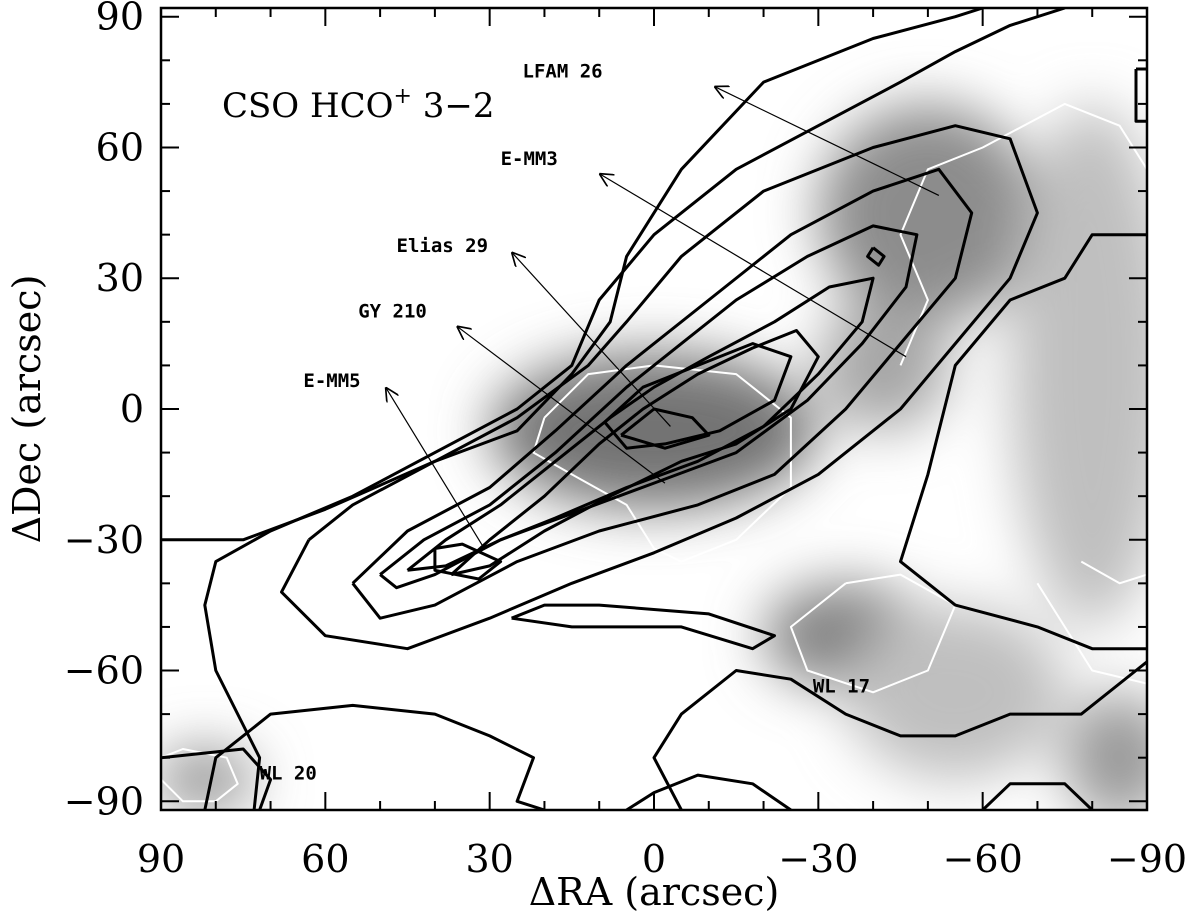 This screenshot has height=917, width=1193. What do you see at coordinates (120, 278) in the screenshot?
I see `y-tick-label: 30` at bounding box center [120, 278].